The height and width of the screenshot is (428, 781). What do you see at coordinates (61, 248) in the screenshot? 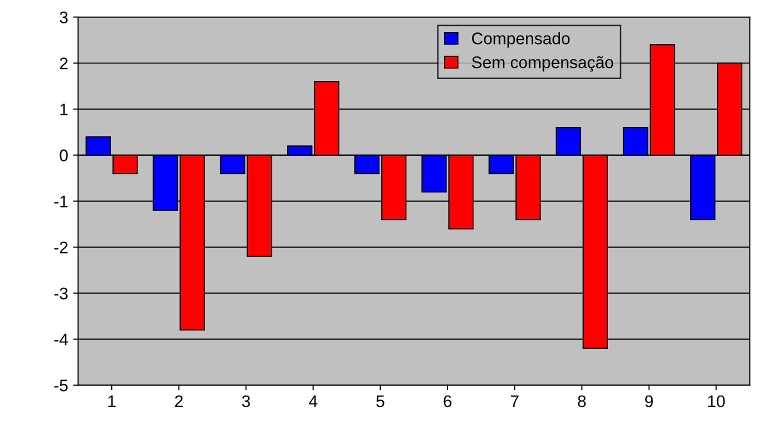
I see `y-tick-label: -2` at bounding box center [61, 248].